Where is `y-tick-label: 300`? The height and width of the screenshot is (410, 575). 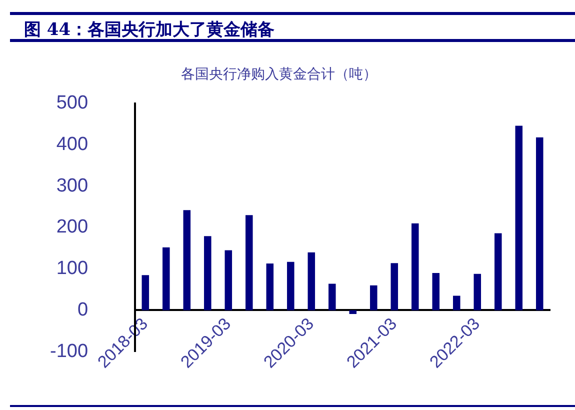 y-tick-label: 300 is located at coordinates (72, 185).